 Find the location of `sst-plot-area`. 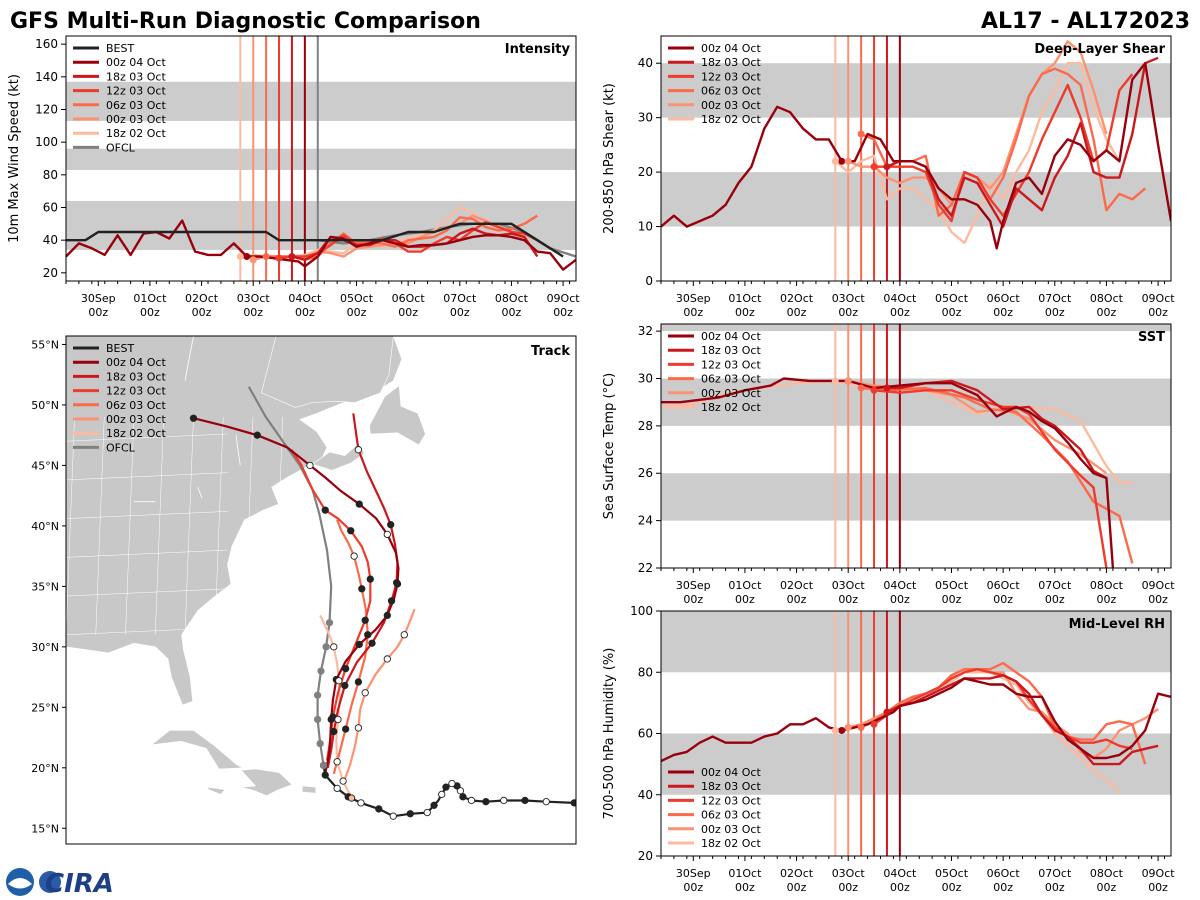

sst-plot-area is located at coordinates (916, 446).